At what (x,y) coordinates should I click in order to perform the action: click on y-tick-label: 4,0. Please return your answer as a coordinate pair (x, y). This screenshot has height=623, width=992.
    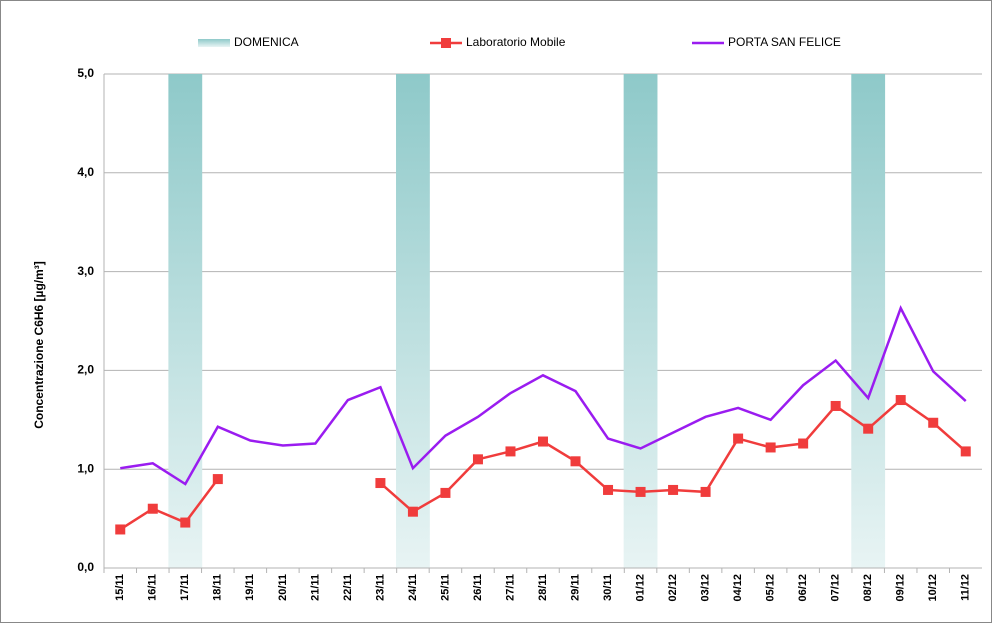
    Looking at the image, I should click on (85, 172).